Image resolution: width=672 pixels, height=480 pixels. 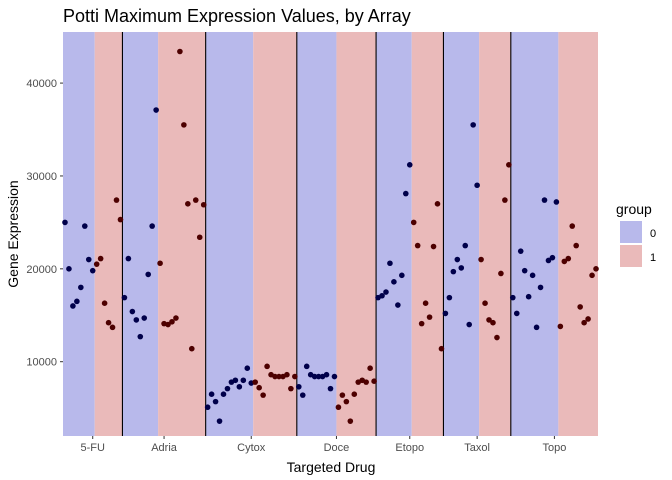 I want to click on legend: group 0 1, so click(x=636, y=234).